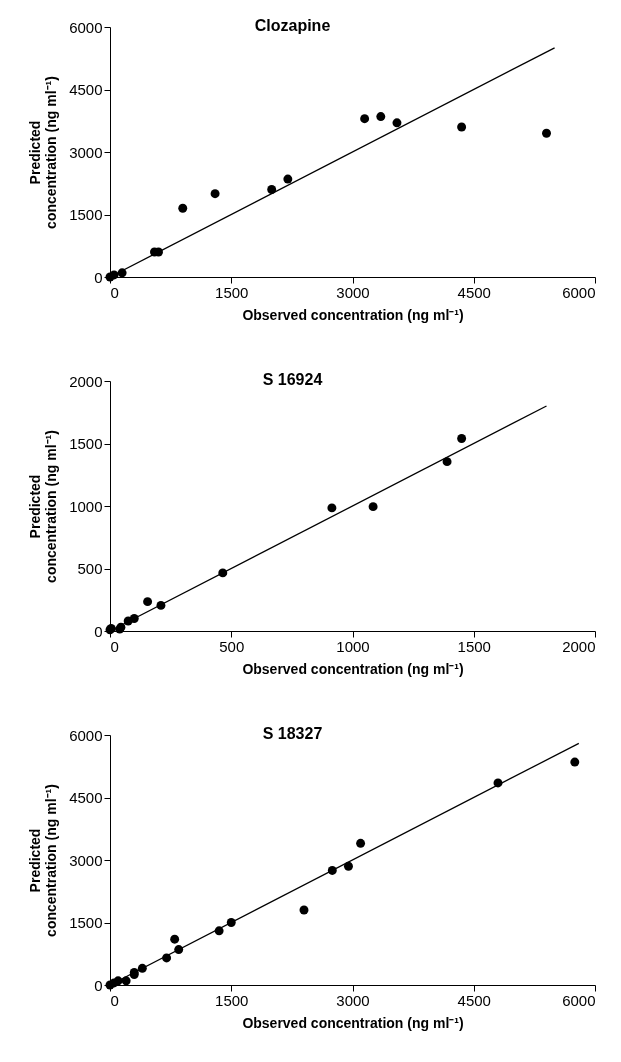  I want to click on chart-title: S 16924, so click(292, 379).